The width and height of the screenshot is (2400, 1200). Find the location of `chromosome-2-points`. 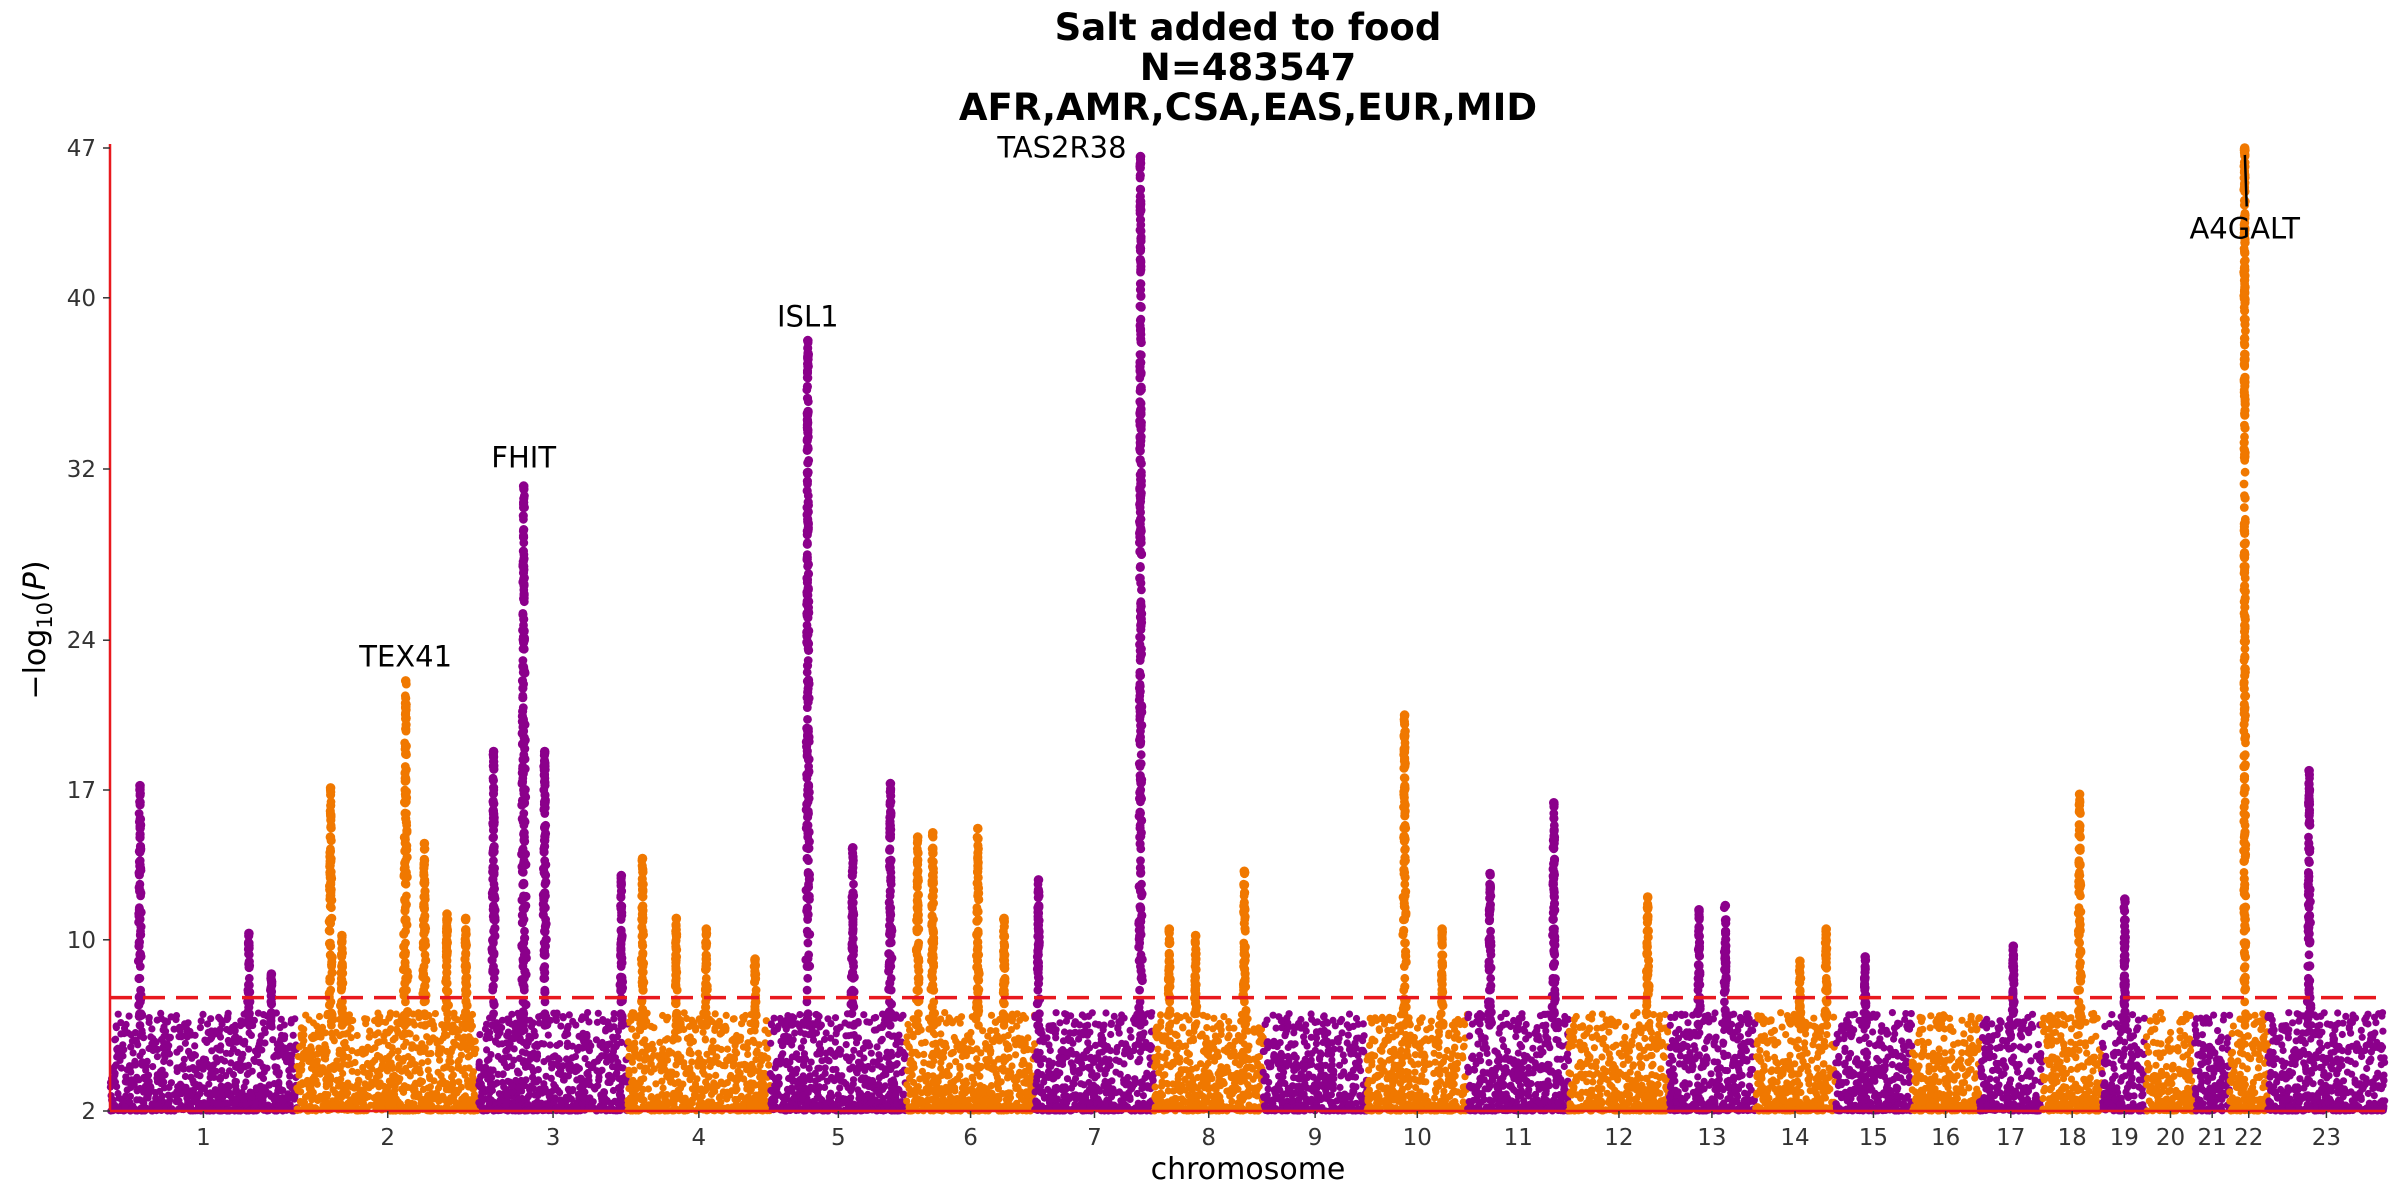

chromosome-2-points is located at coordinates (388, 1062).